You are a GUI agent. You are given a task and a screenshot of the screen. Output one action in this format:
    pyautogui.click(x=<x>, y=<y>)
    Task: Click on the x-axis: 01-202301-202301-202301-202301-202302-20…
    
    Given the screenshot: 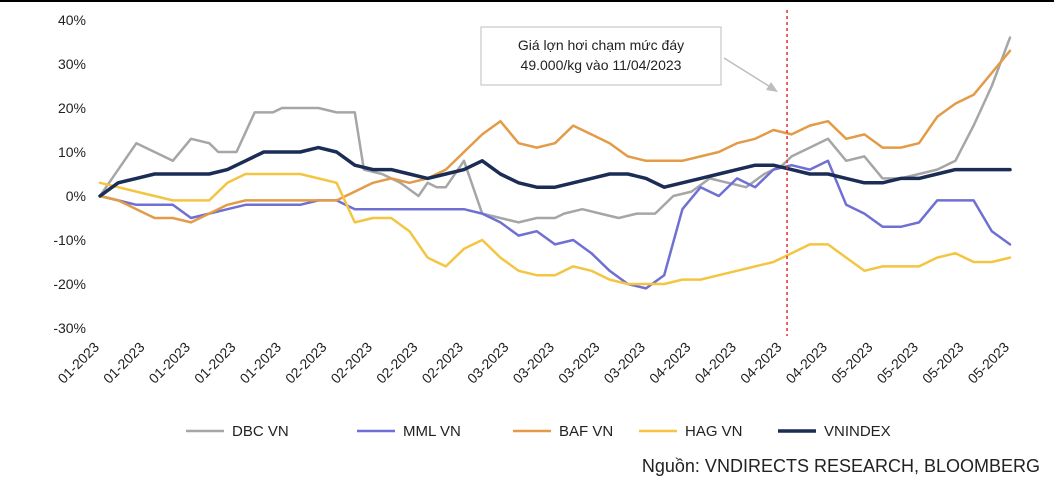 What is the action you would take?
    pyautogui.click(x=533, y=363)
    